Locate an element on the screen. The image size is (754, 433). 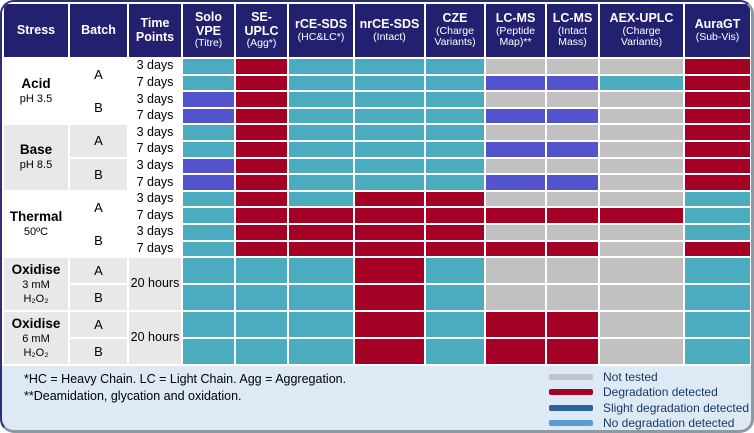
stress-title: Base is located at coordinates (36, 150).